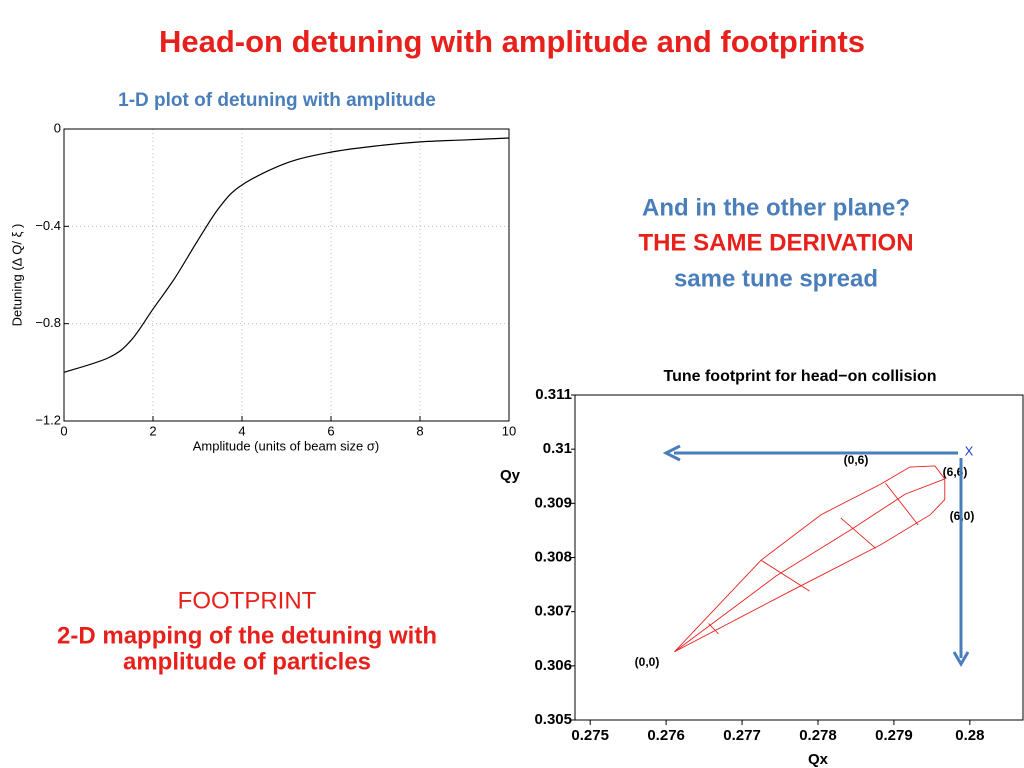  Describe the element at coordinates (510, 475) in the screenshot. I see `y-axis-label: Qy` at that location.